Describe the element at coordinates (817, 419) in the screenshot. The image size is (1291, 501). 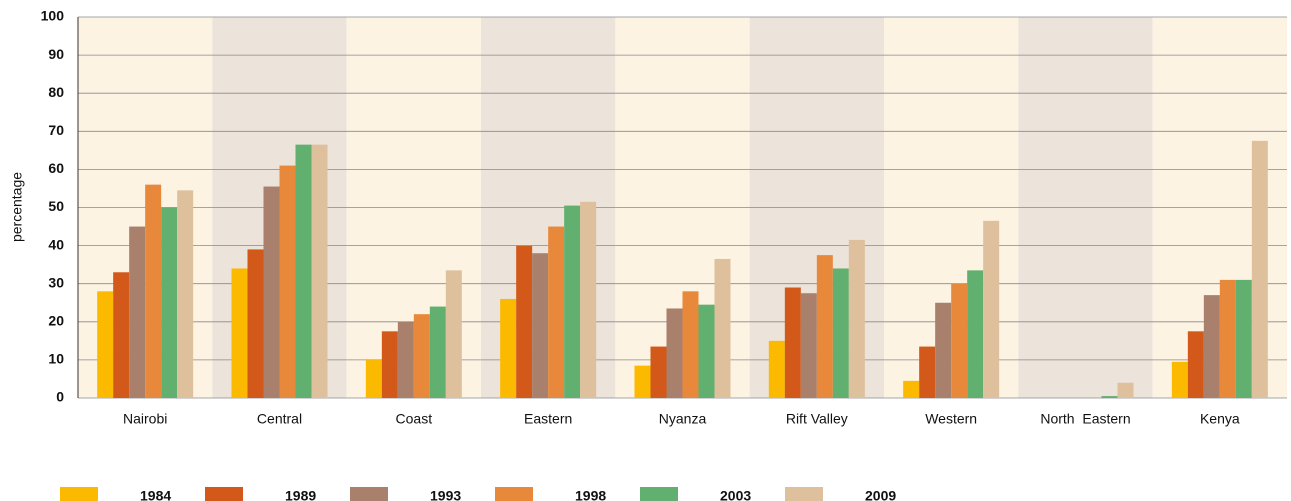
I see `x-tick-label: Rift Valley` at that location.